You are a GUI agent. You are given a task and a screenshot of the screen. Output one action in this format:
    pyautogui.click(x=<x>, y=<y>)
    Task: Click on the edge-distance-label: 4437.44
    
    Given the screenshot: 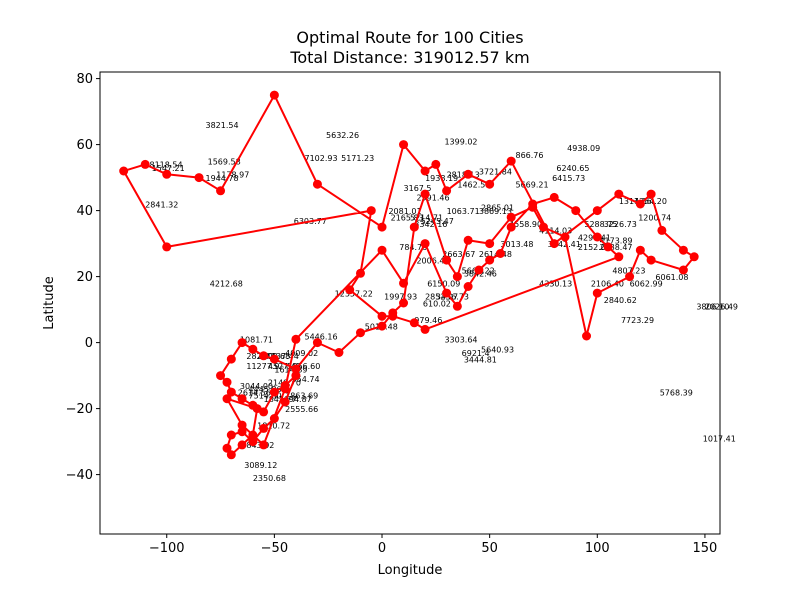 What is the action you would take?
    pyautogui.click(x=282, y=356)
    